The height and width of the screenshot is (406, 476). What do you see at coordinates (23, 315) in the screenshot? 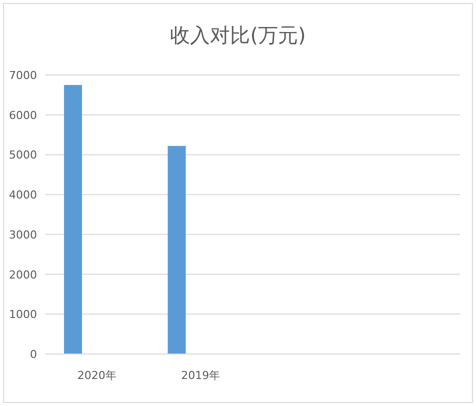
I see `y-tick-label: 1000` at bounding box center [23, 315].